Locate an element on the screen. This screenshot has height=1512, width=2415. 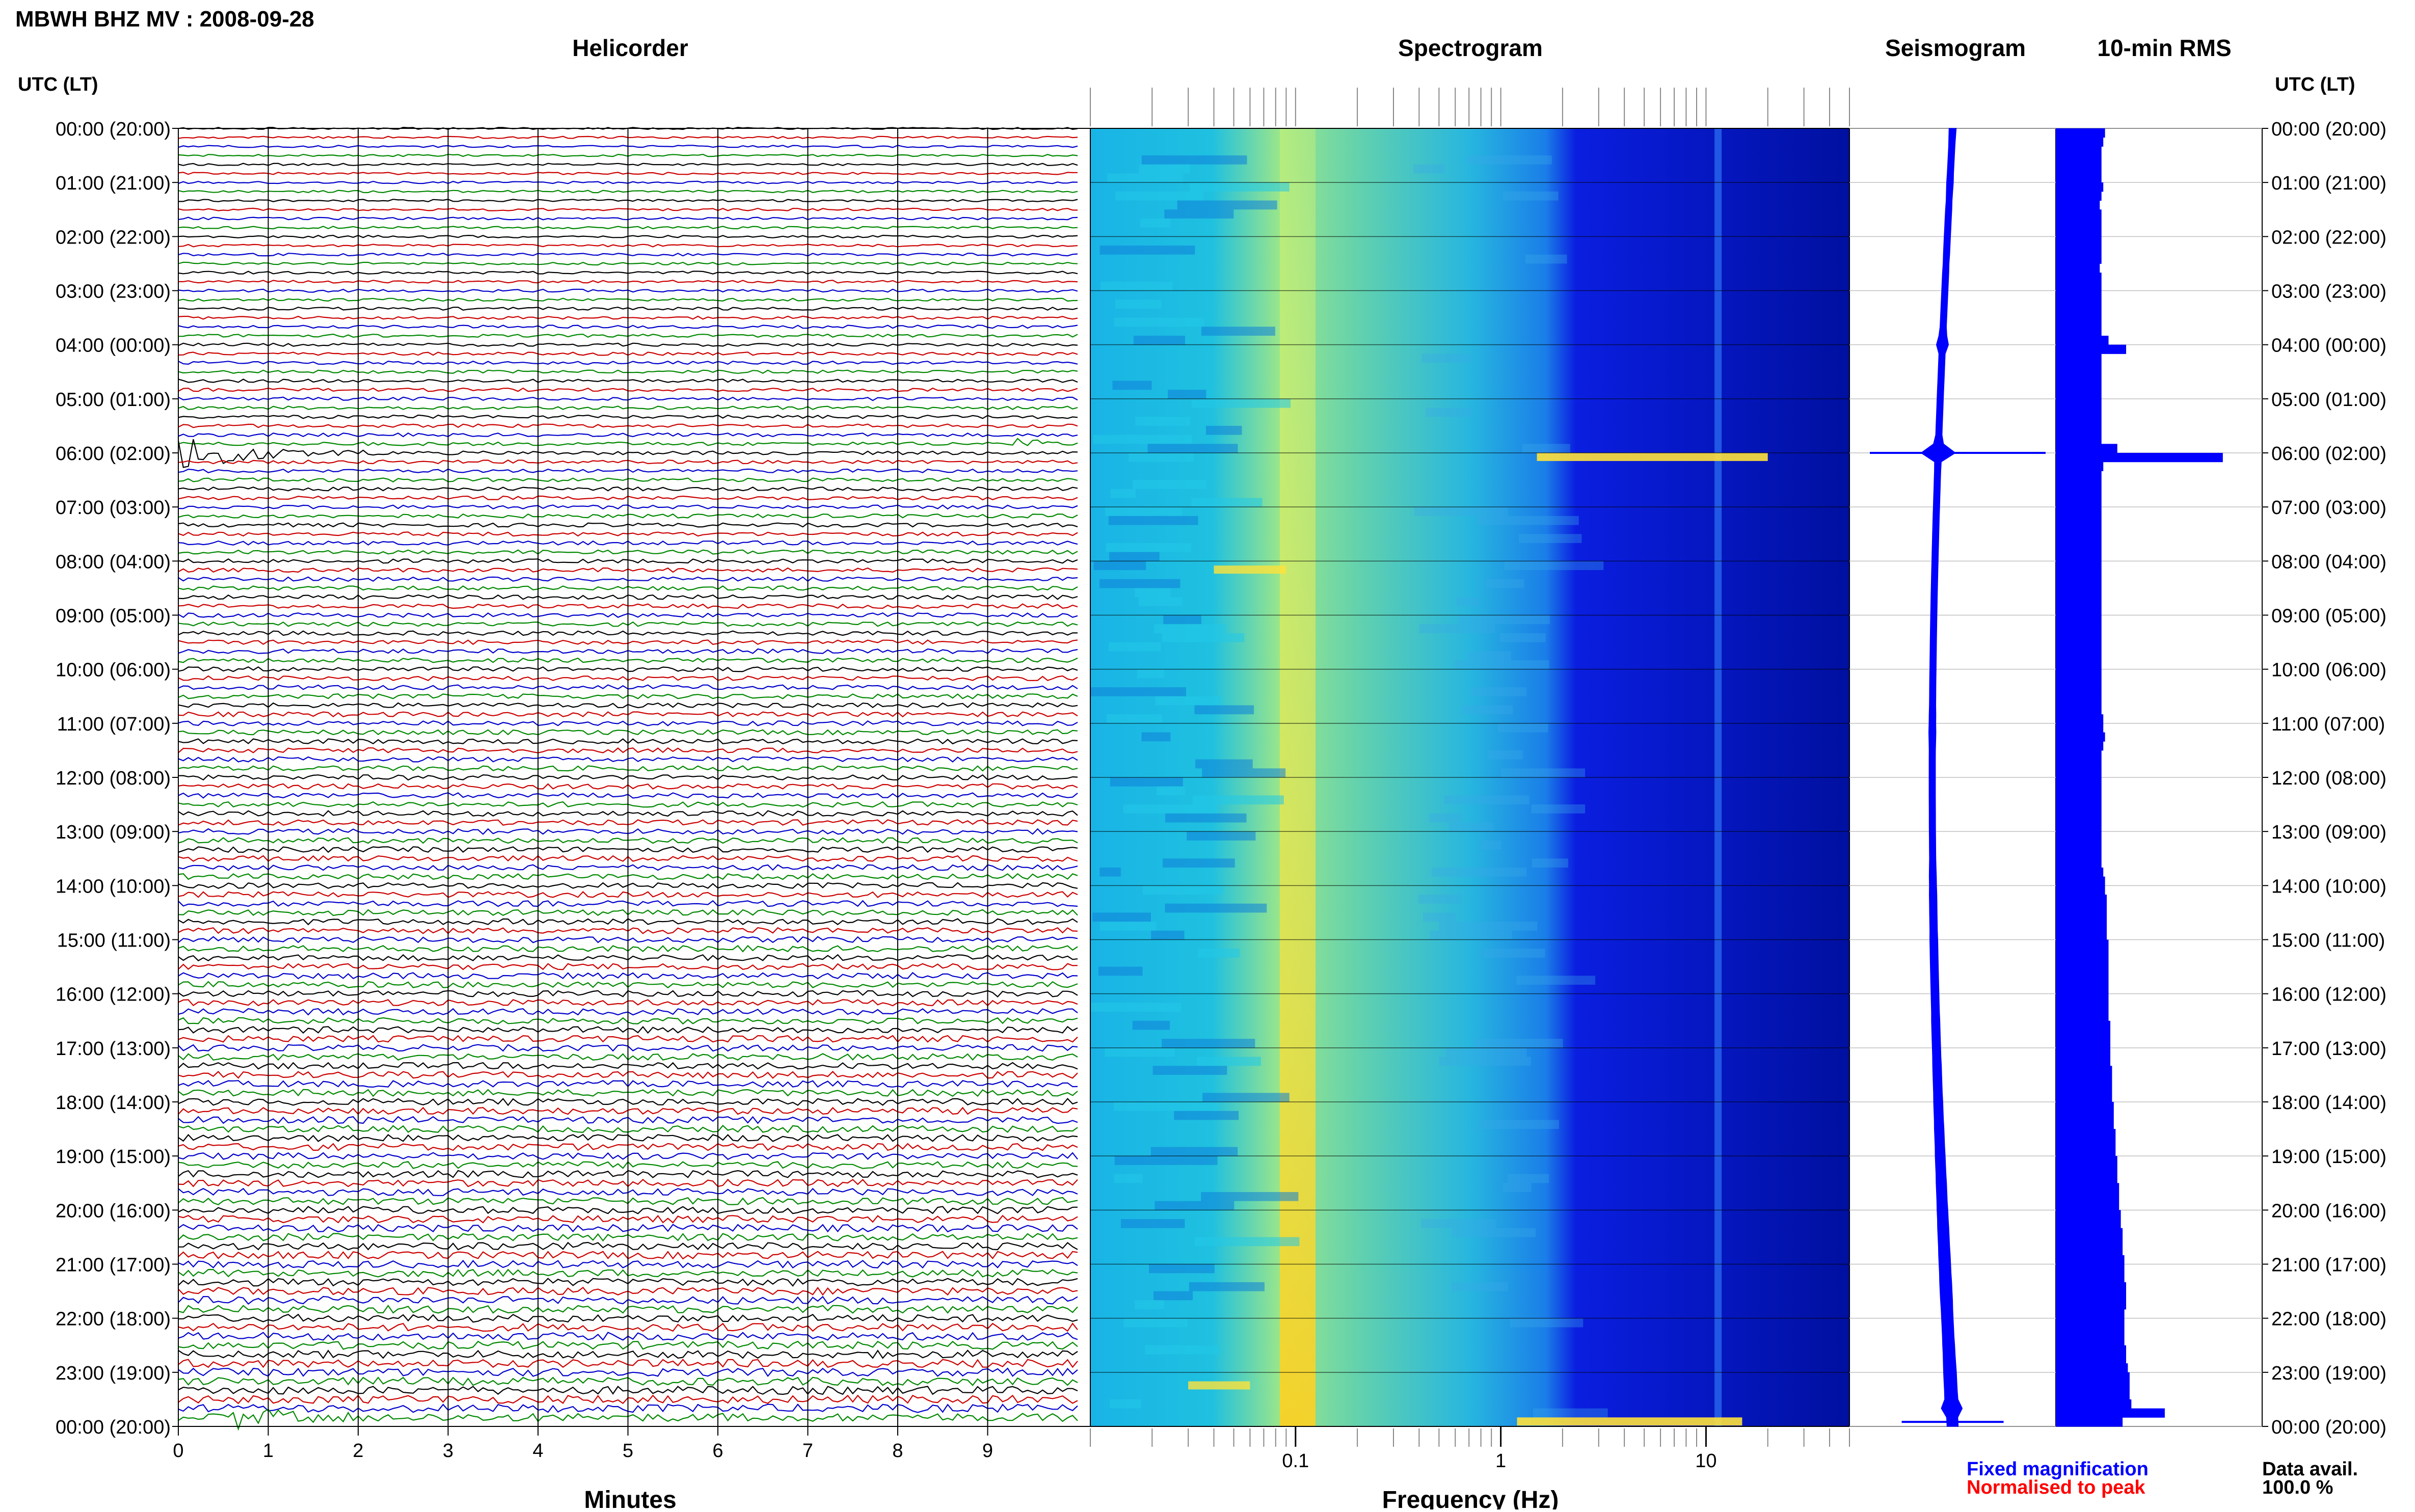
time-tick-label-right: 08:00 (04:00) is located at coordinates (2328, 562).